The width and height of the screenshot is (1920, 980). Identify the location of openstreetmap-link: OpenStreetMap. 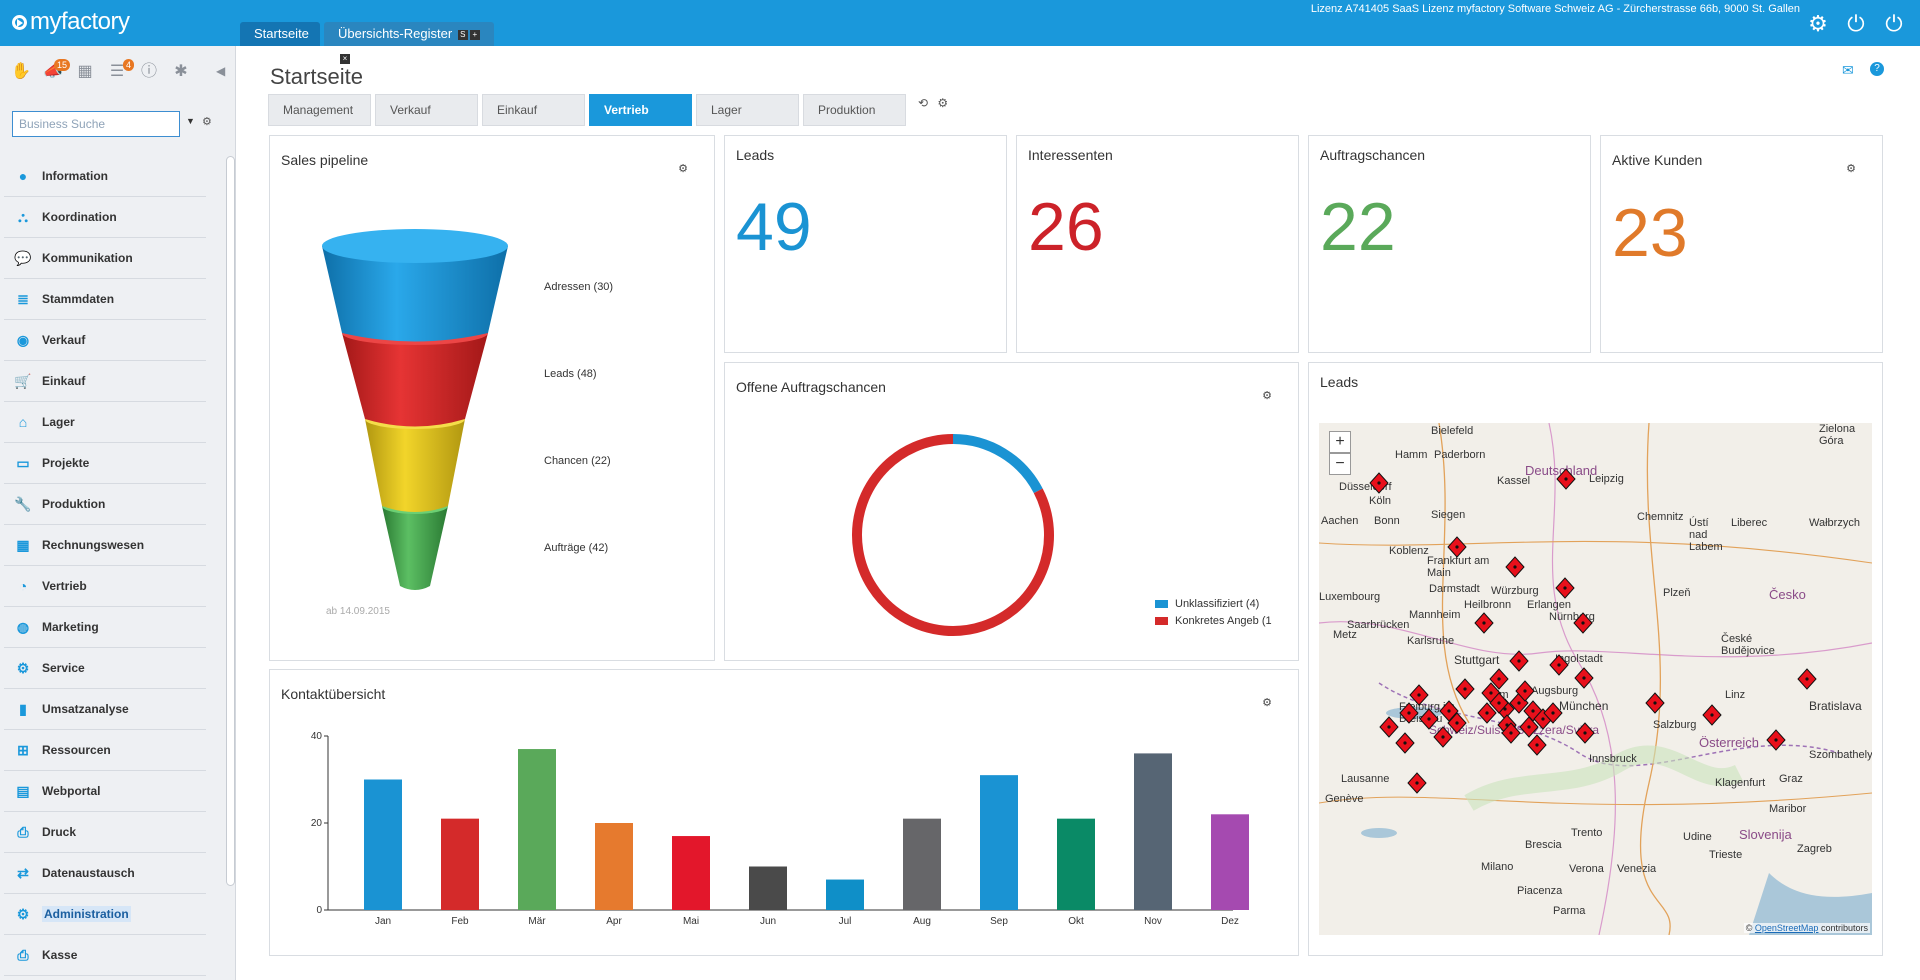
(1786, 928).